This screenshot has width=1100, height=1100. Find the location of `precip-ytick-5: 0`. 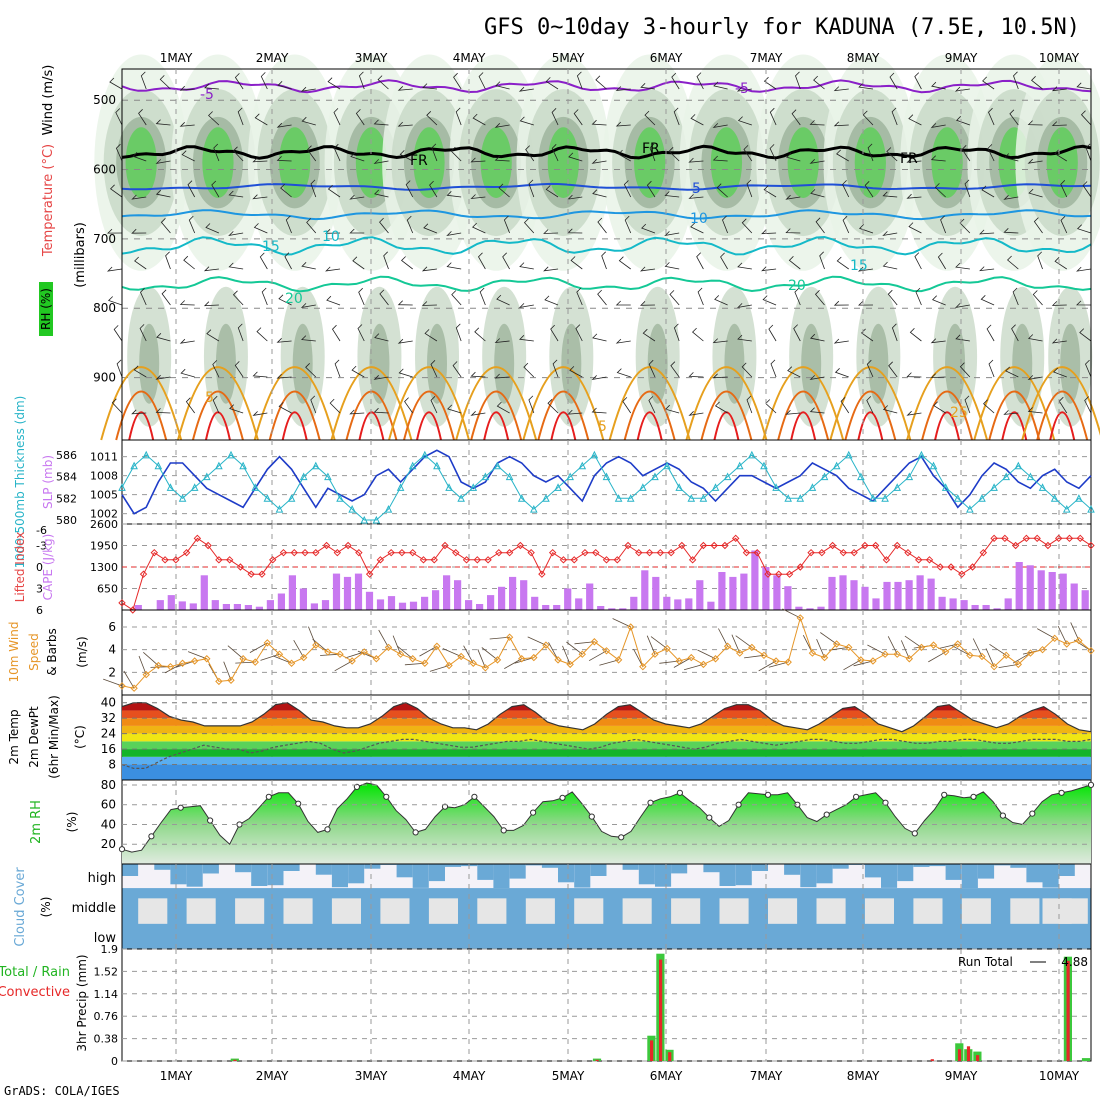

precip-ytick-5: 0 is located at coordinates (114, 1061).